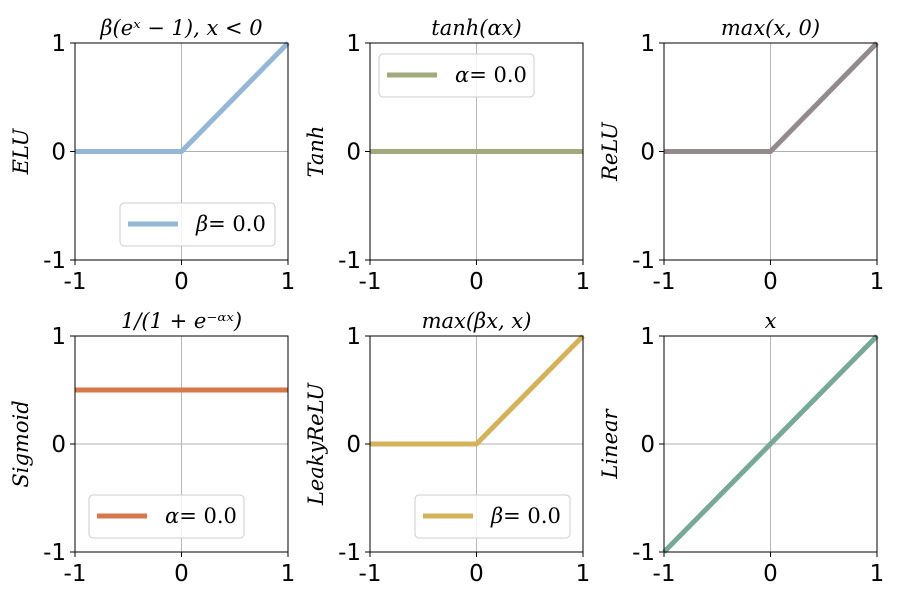  I want to click on y-axis-label: Sigmoid, so click(21, 443).